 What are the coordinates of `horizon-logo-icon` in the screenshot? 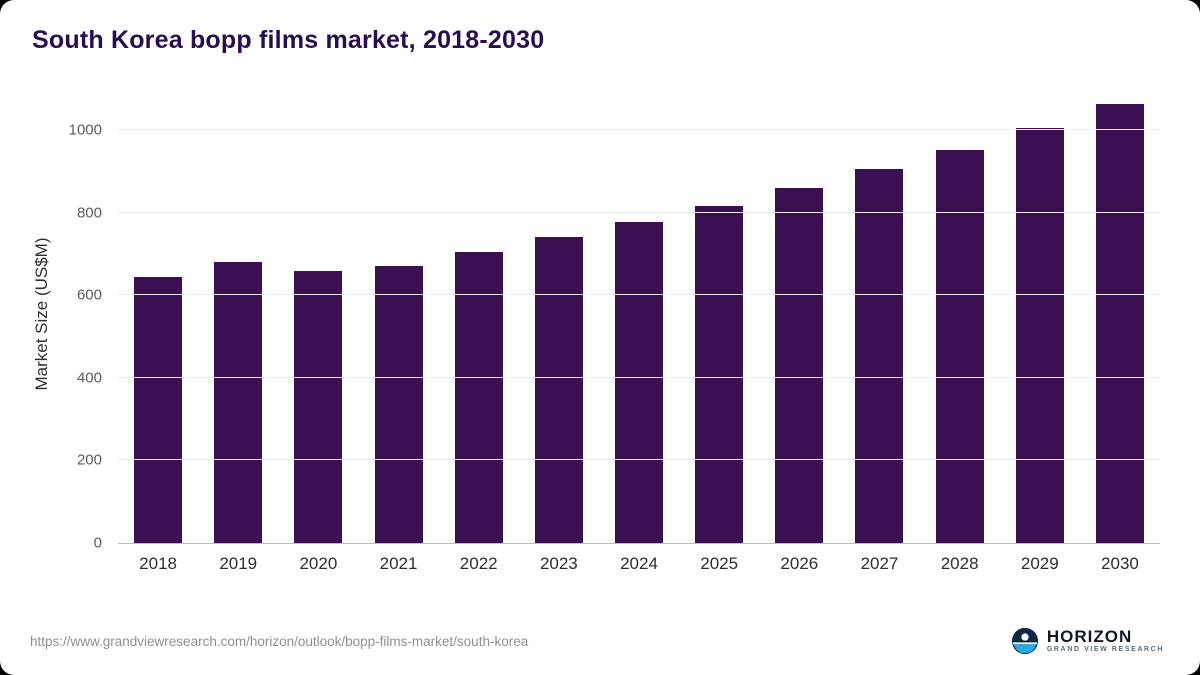 It's located at (1024, 641).